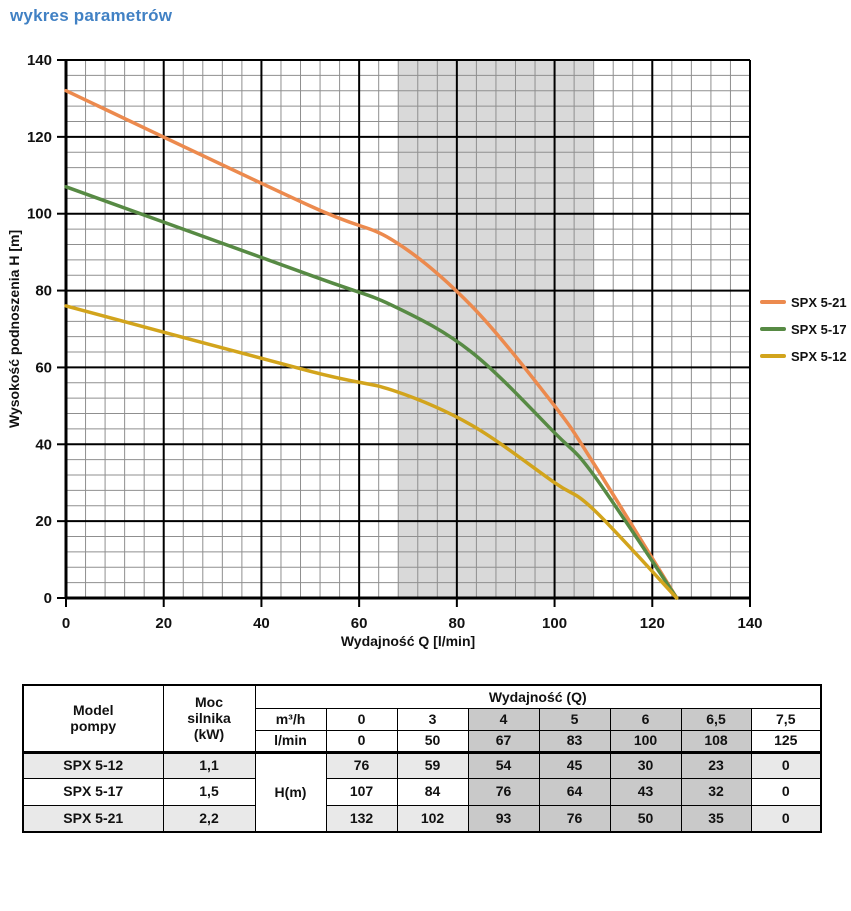 Image resolution: width=851 pixels, height=911 pixels. I want to click on legend-label: SPX 5-21, so click(819, 302).